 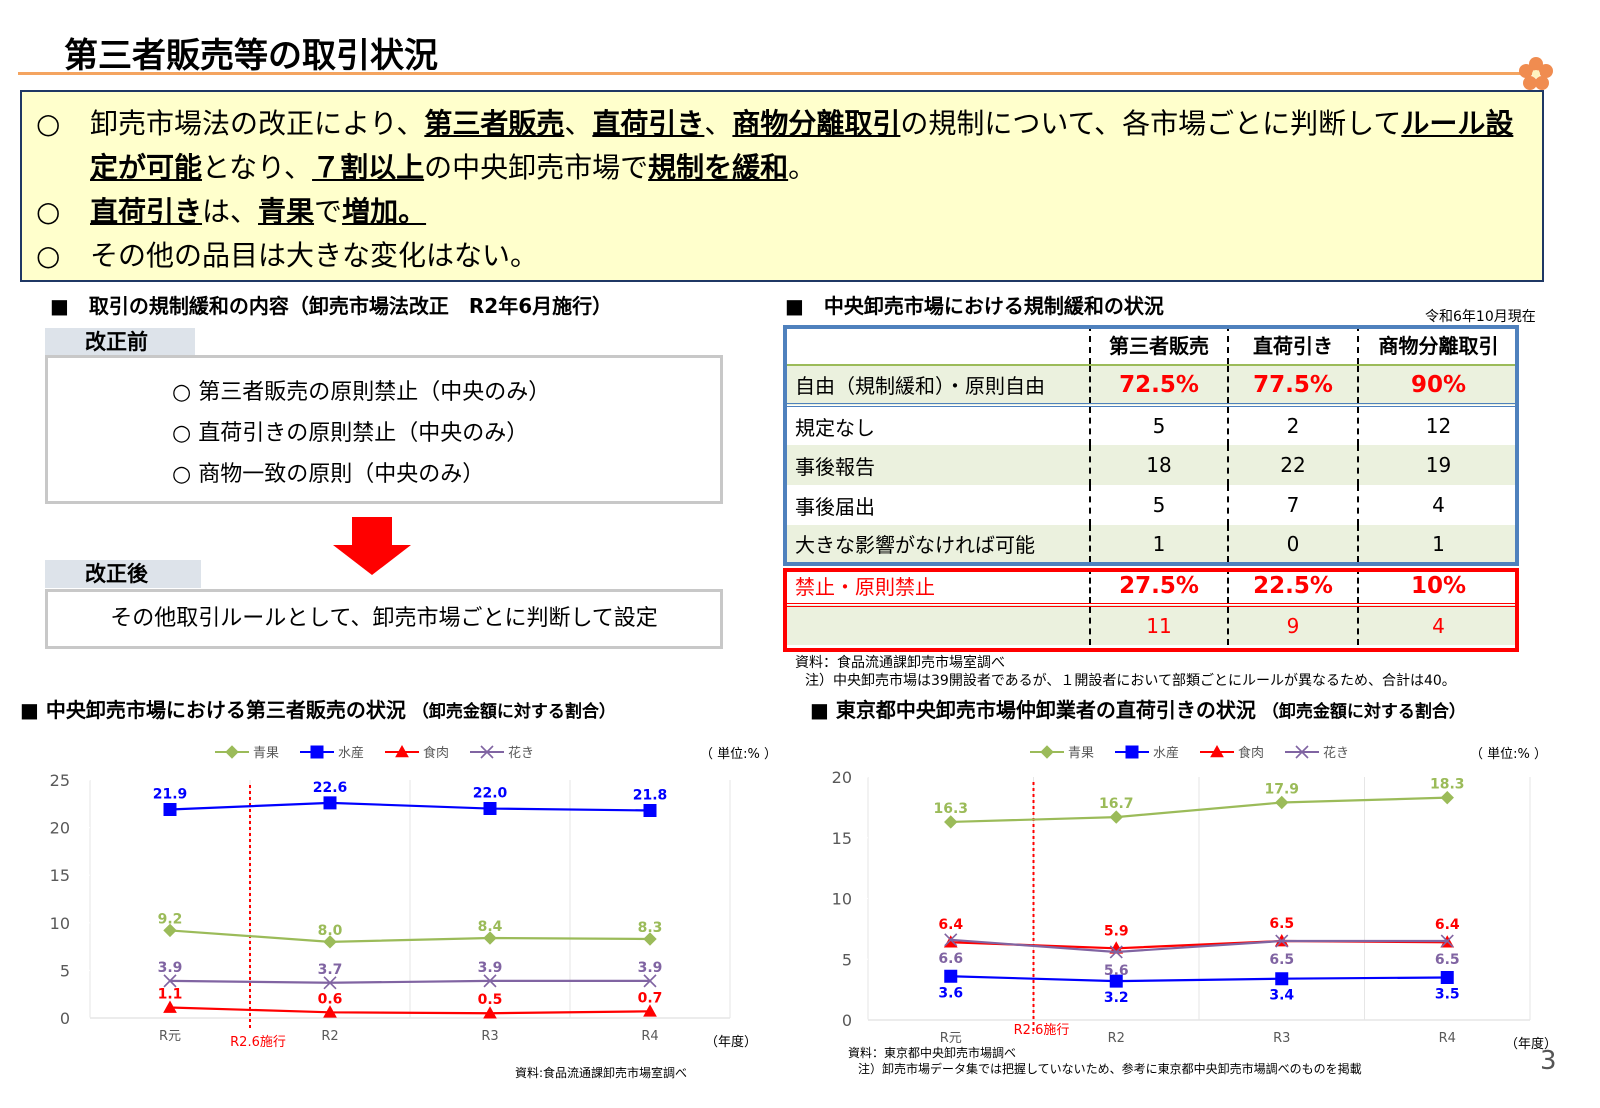 What do you see at coordinates (384, 429) in the screenshot?
I see `before-box` at bounding box center [384, 429].